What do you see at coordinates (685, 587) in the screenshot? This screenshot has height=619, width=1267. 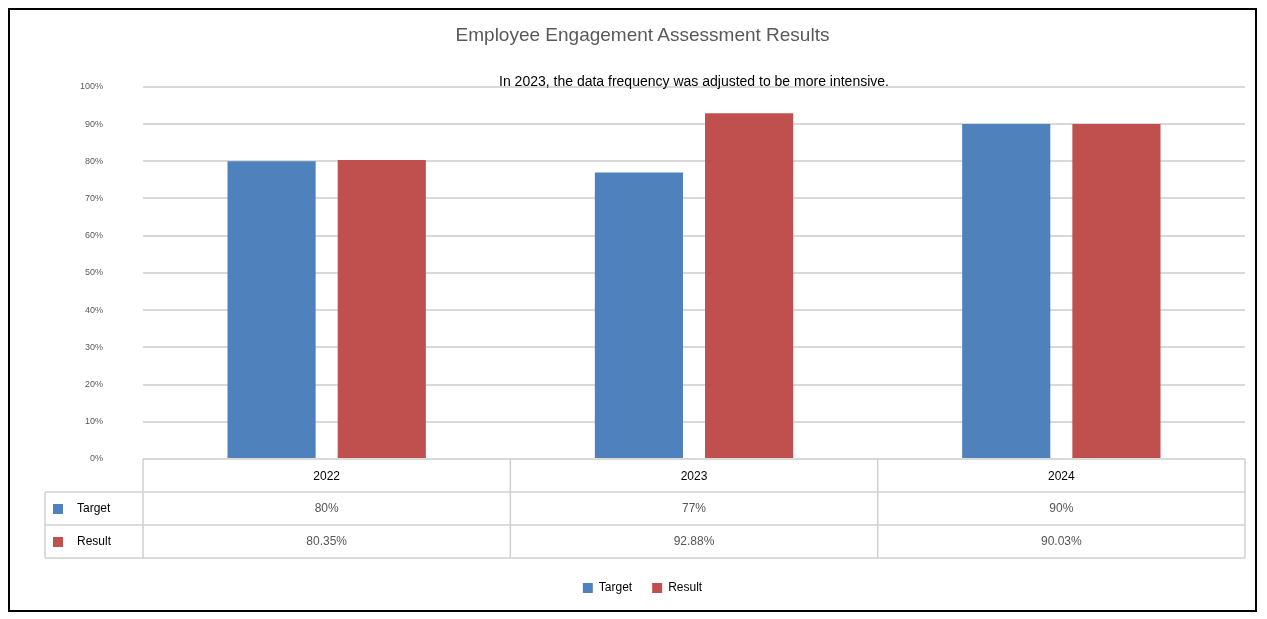 I see `legend-label: Result` at bounding box center [685, 587].